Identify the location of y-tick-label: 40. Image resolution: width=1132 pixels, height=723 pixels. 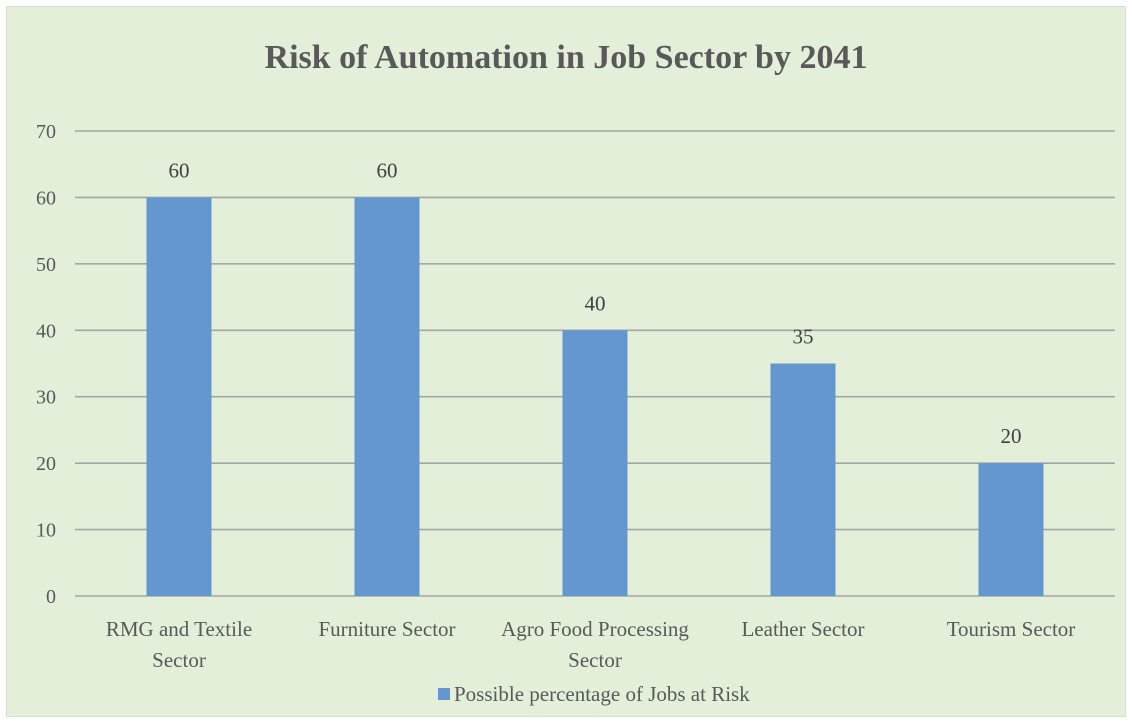
(46, 331).